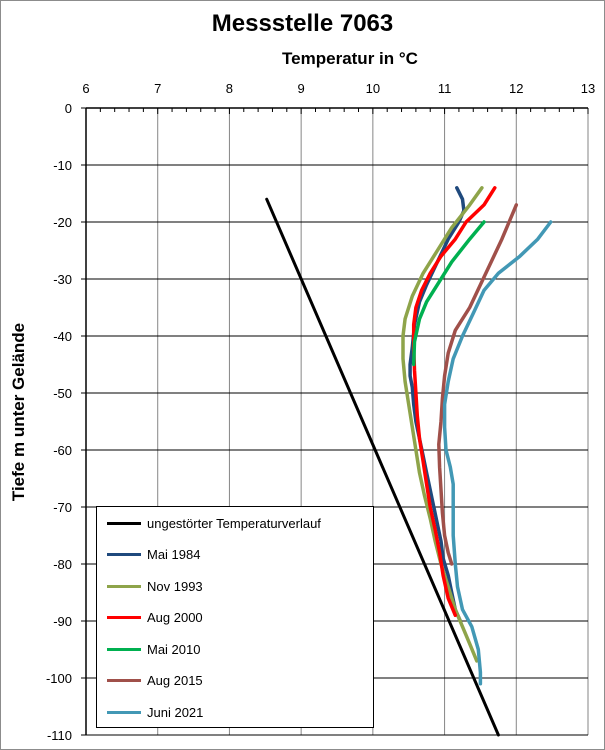  Describe the element at coordinates (85, 88) in the screenshot. I see `x-tick-label: 6` at that location.